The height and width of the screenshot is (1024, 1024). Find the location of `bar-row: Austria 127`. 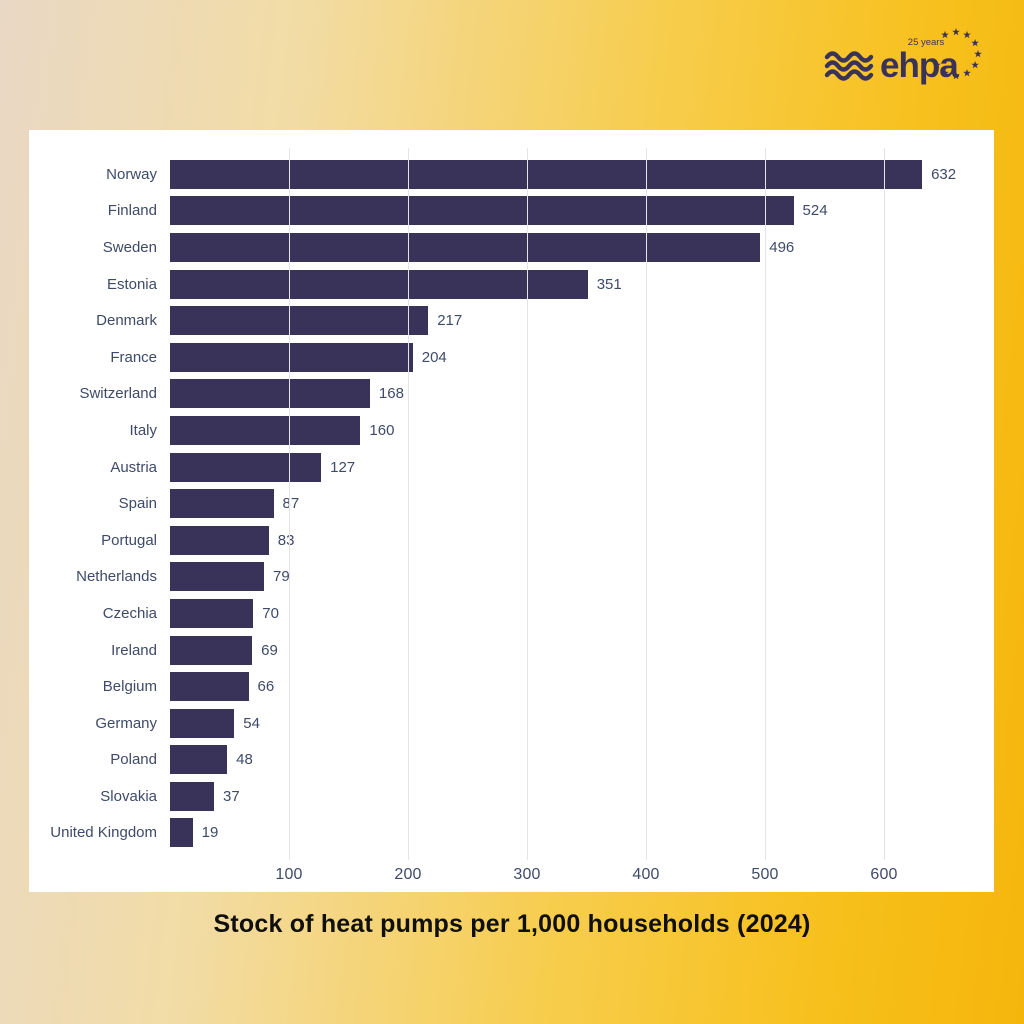

bar-row: Austria 127 is located at coordinates (511, 467).